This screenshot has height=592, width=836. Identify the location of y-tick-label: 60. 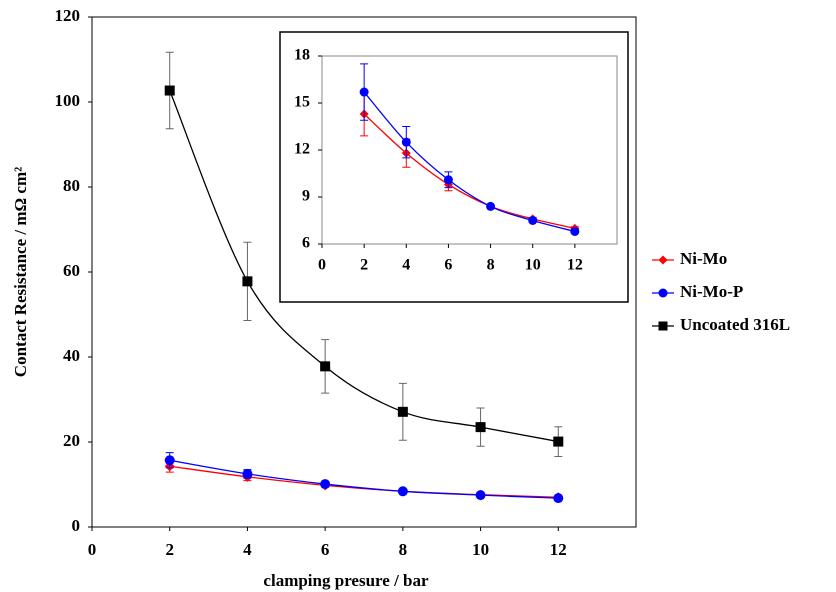
(71, 270).